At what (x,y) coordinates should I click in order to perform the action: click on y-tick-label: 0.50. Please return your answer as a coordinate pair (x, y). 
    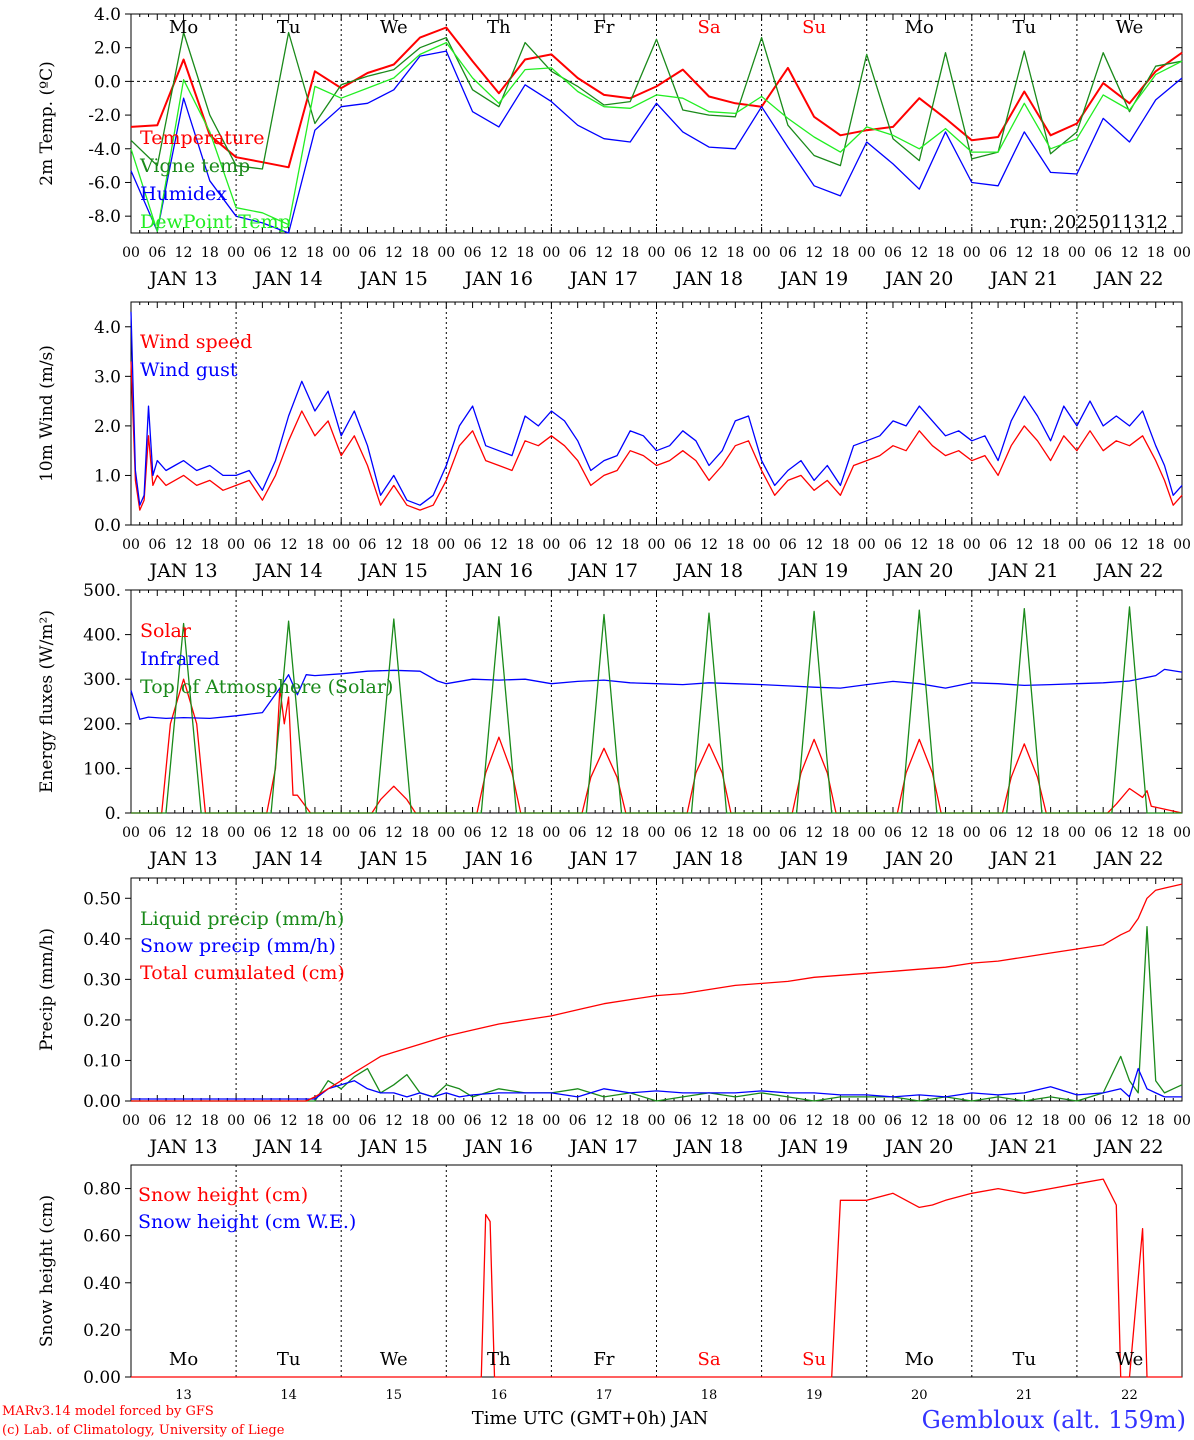
    Looking at the image, I should click on (102, 899).